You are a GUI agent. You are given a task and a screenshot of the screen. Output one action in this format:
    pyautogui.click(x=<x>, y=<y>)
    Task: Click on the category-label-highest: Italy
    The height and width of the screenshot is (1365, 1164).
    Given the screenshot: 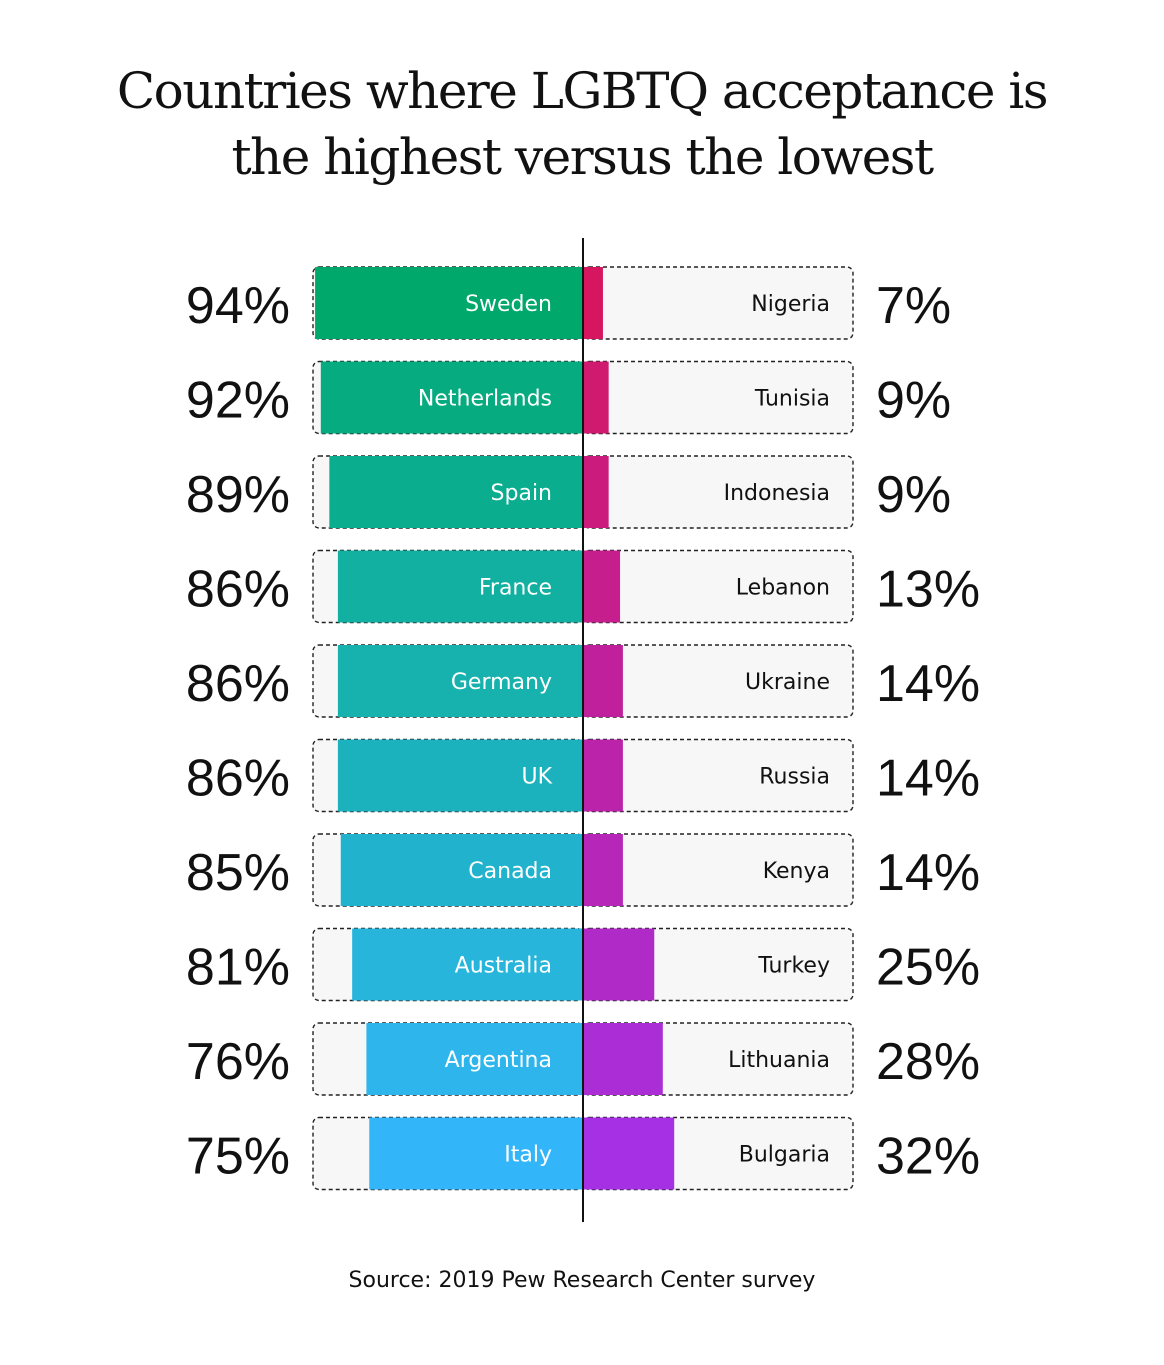 What is the action you would take?
    pyautogui.click(x=528, y=1155)
    